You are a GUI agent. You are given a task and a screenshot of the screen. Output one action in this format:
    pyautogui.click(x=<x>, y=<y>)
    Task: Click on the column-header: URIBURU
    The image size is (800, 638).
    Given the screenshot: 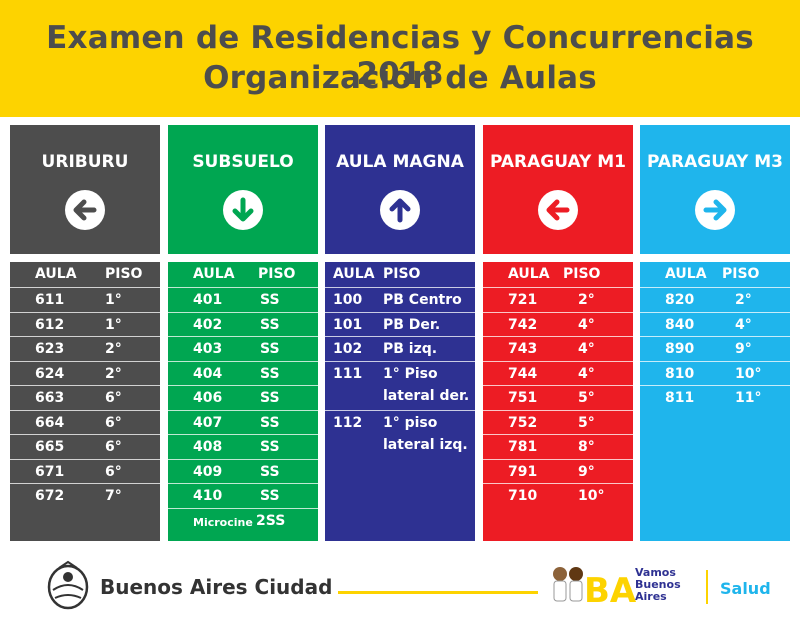 What is the action you would take?
    pyautogui.click(x=85, y=189)
    